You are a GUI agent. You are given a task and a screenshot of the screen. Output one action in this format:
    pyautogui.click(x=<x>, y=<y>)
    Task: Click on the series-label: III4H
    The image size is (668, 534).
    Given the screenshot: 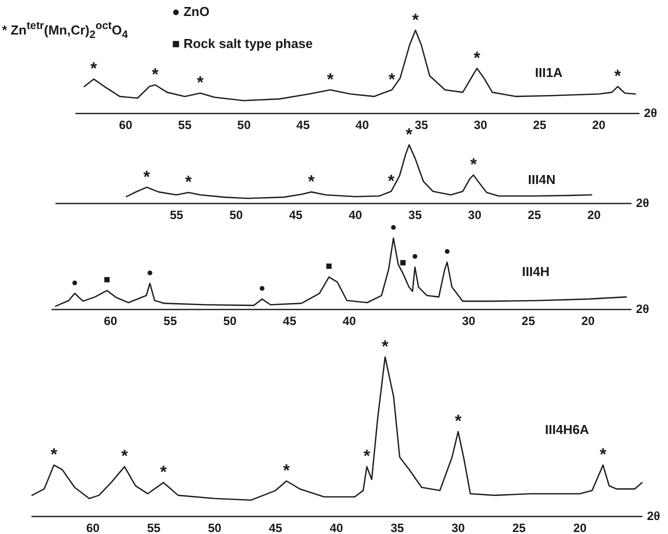 What is the action you would take?
    pyautogui.click(x=536, y=271)
    